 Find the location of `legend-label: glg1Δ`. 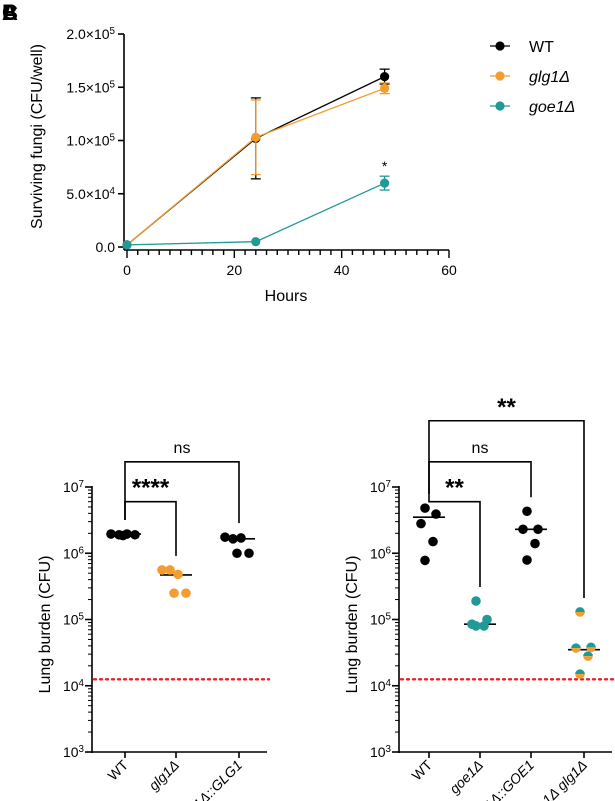

legend-label: glg1Δ is located at coordinates (549, 77).